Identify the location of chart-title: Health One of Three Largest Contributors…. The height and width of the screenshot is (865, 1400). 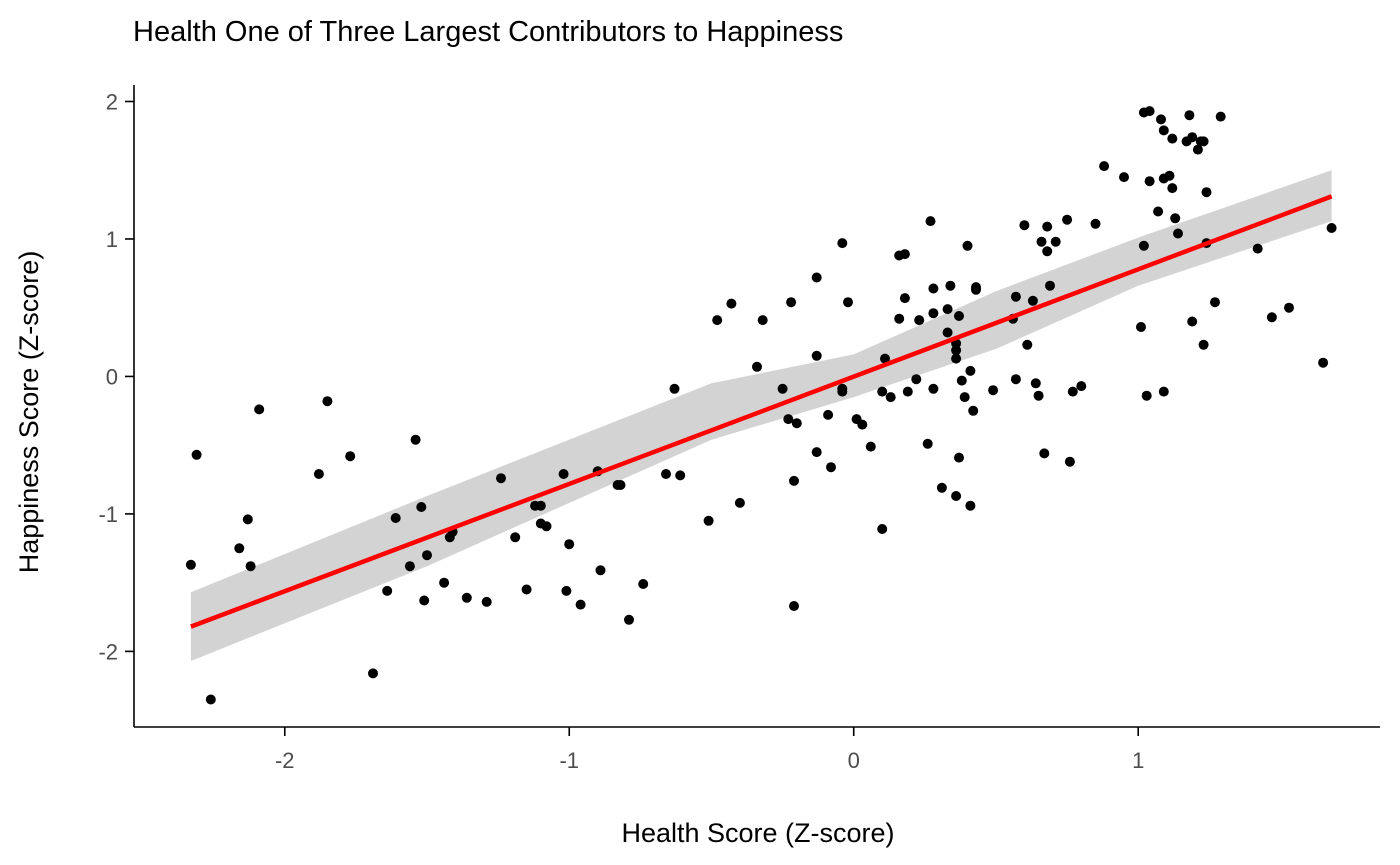
(488, 32).